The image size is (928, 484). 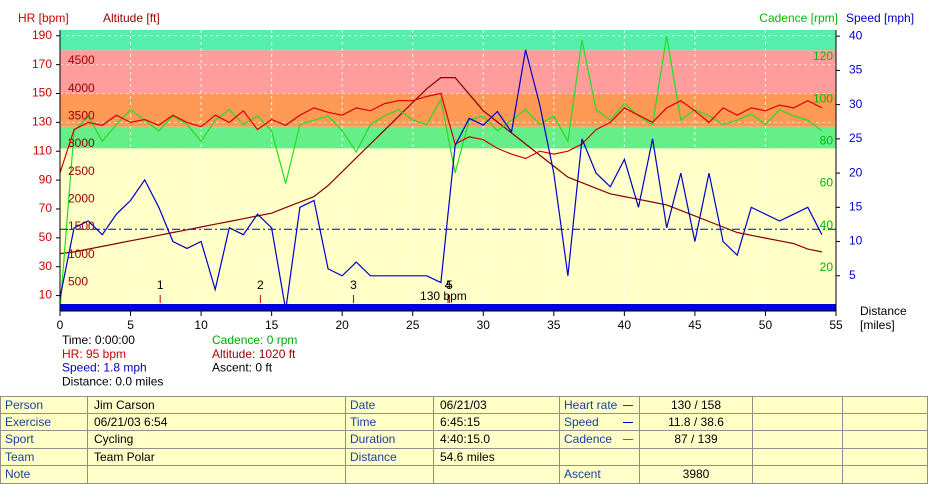 I want to click on table-cell: 87 / 139, so click(x=696, y=440).